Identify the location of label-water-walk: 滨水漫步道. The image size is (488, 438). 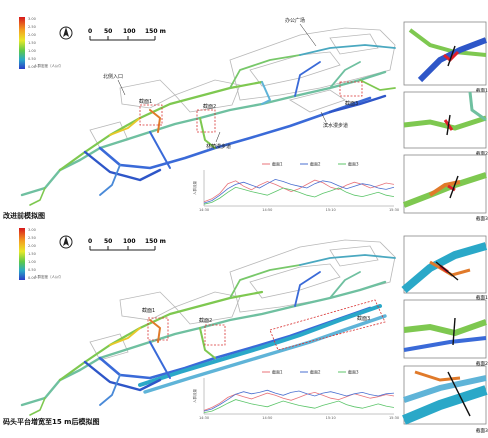
(335, 125).